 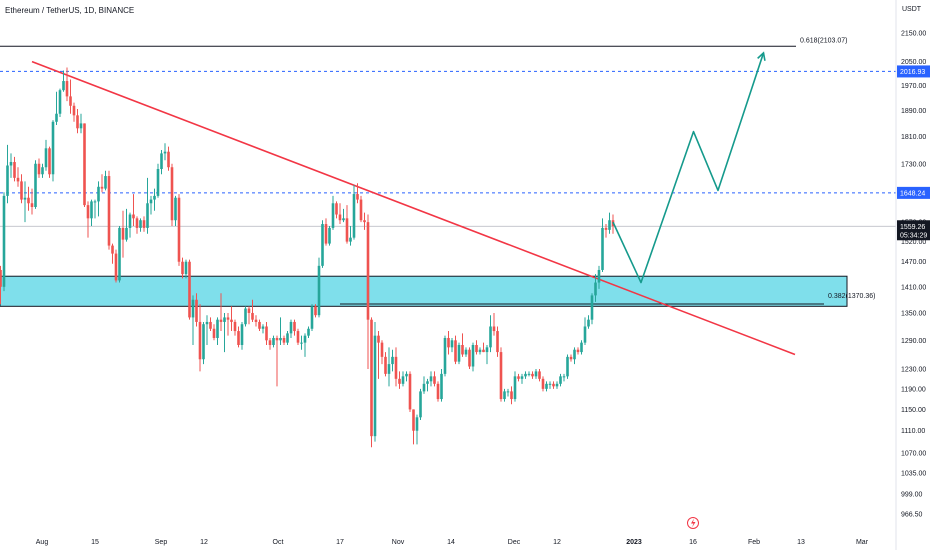 What do you see at coordinates (424, 291) in the screenshot?
I see `support-zone` at bounding box center [424, 291].